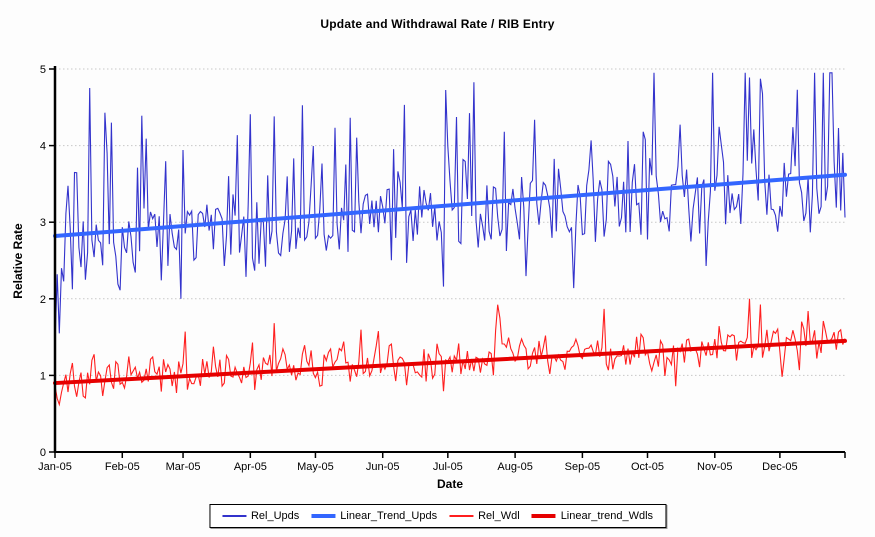 Image resolution: width=875 pixels, height=537 pixels. I want to click on x-tick-label: Dec-05, so click(779, 467).